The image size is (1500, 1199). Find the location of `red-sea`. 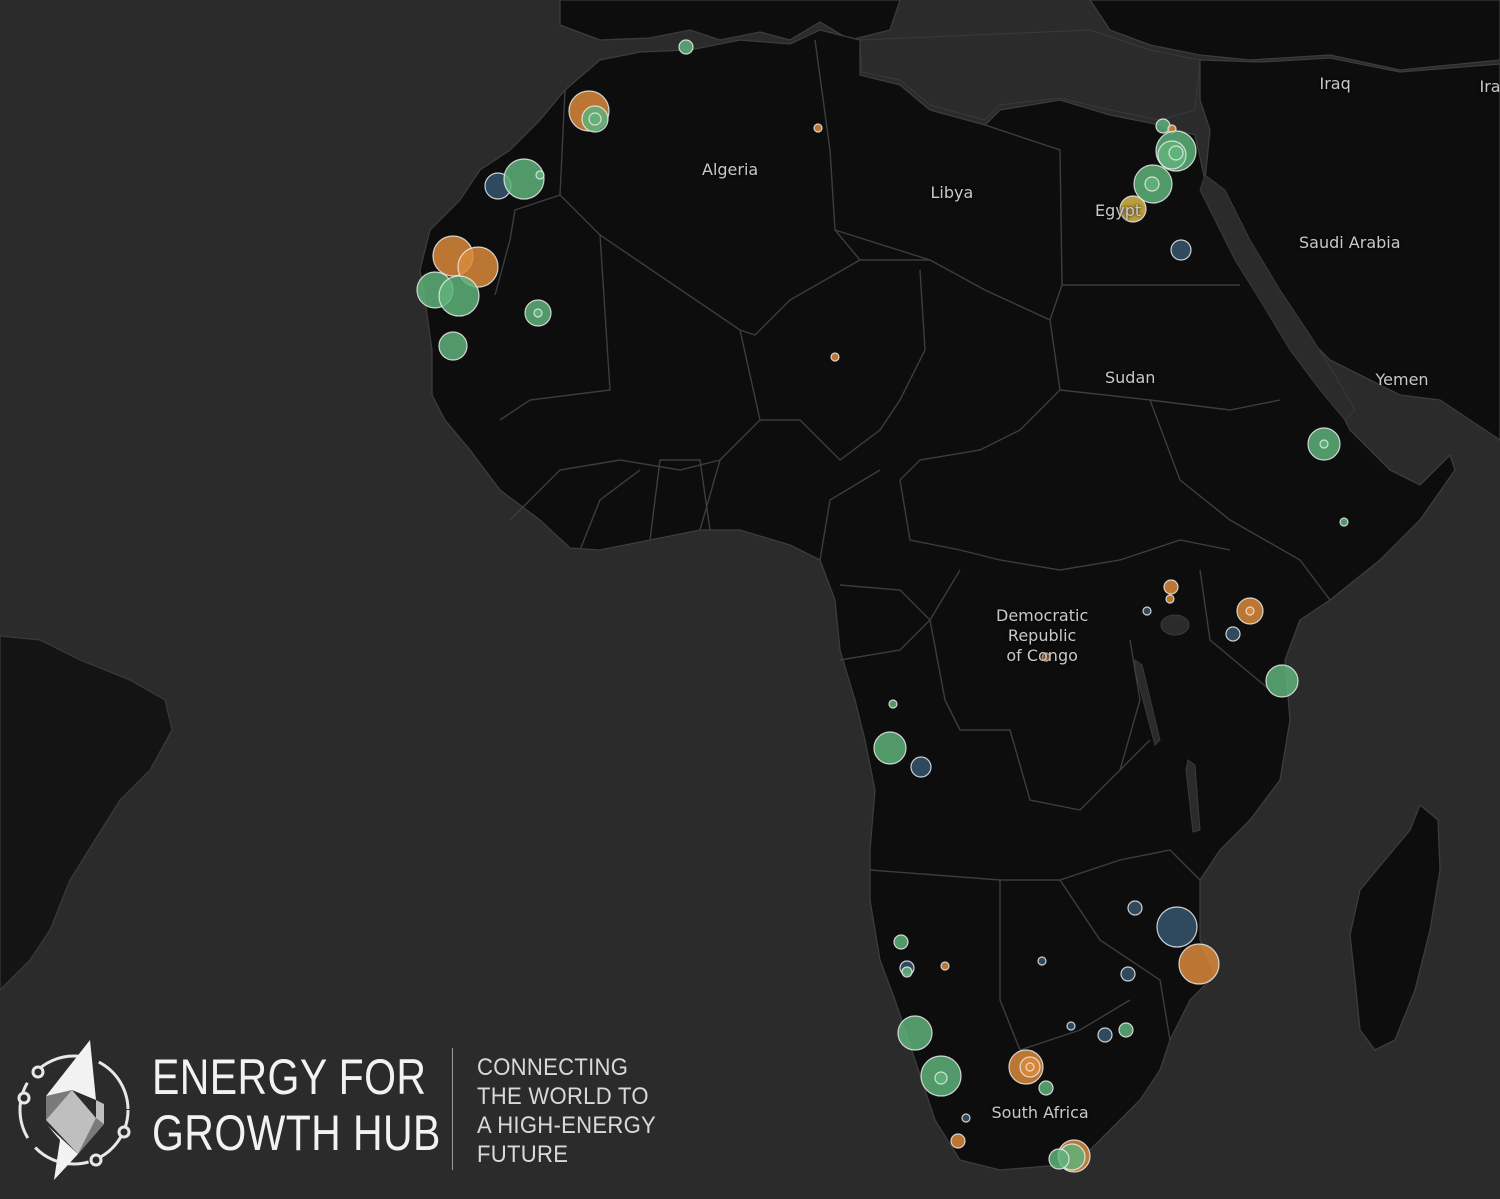

red-sea is located at coordinates (1277, 297).